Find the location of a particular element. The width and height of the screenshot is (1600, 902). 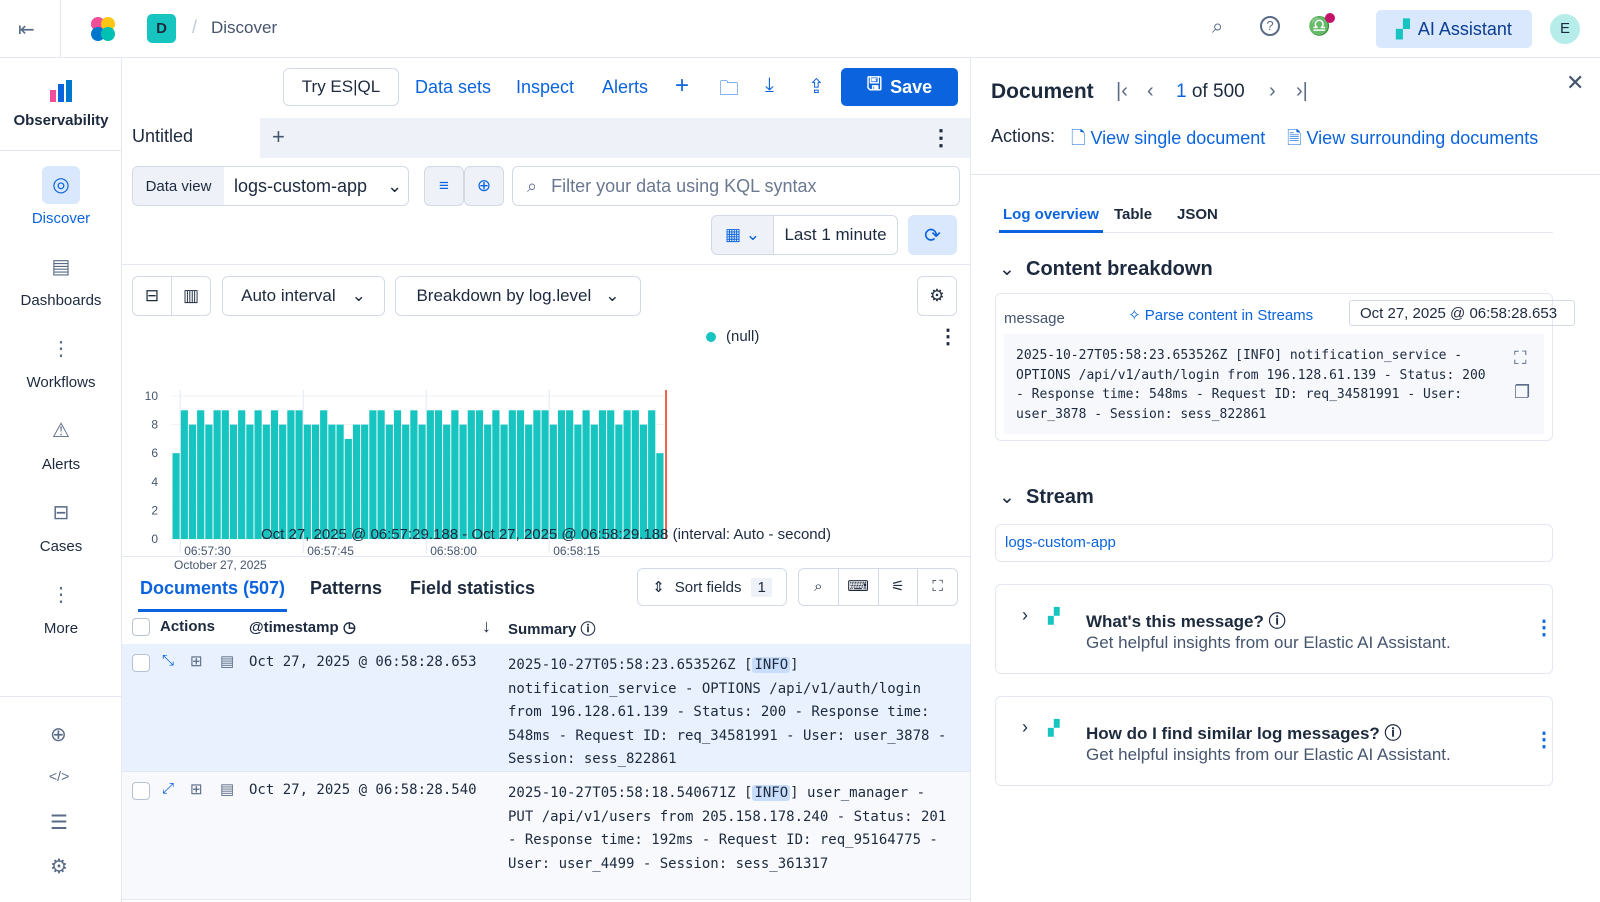

notifications-icon: ♎ is located at coordinates (1319, 26).